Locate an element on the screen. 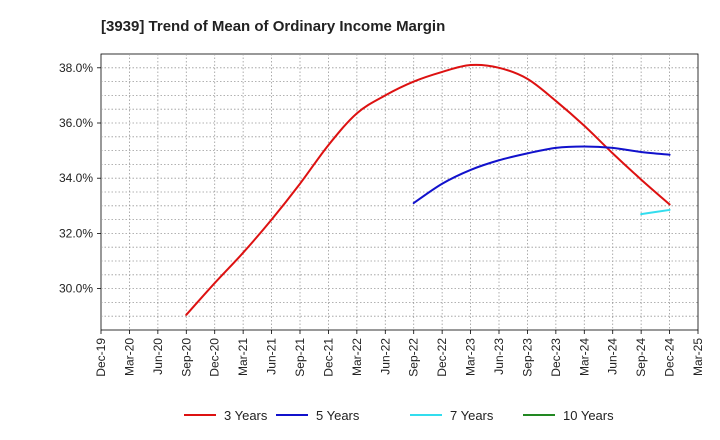  x-tick-label: Jun-24 is located at coordinates (613, 356).